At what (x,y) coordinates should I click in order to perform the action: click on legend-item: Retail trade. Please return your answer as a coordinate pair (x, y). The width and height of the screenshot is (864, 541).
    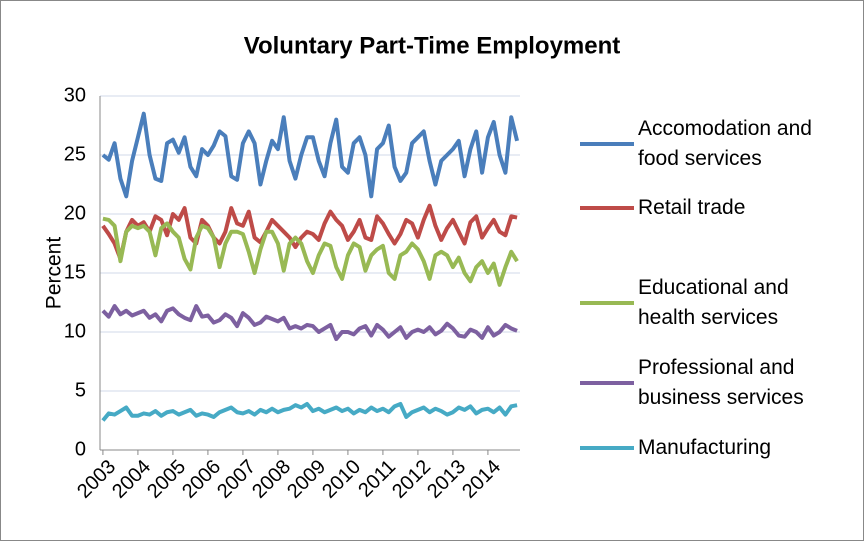
    Looking at the image, I should click on (709, 208).